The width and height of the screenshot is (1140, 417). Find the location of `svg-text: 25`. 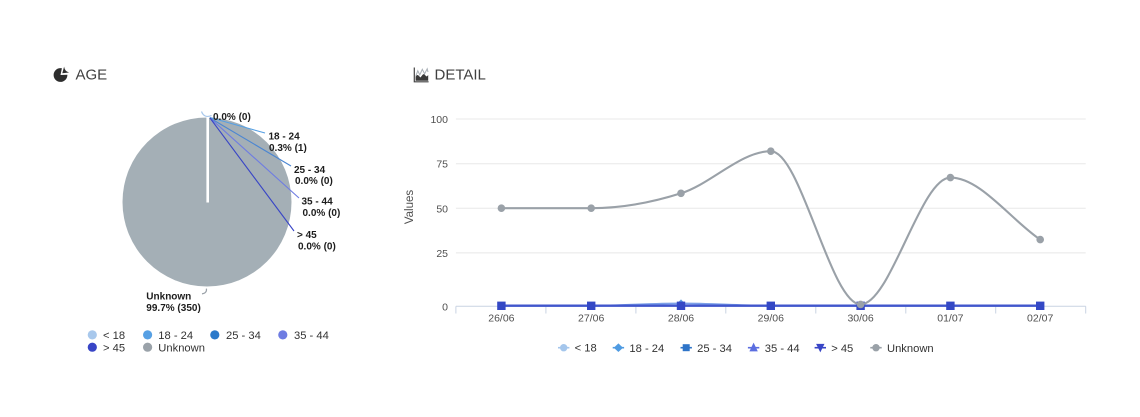

svg-text: 25 is located at coordinates (442, 254).